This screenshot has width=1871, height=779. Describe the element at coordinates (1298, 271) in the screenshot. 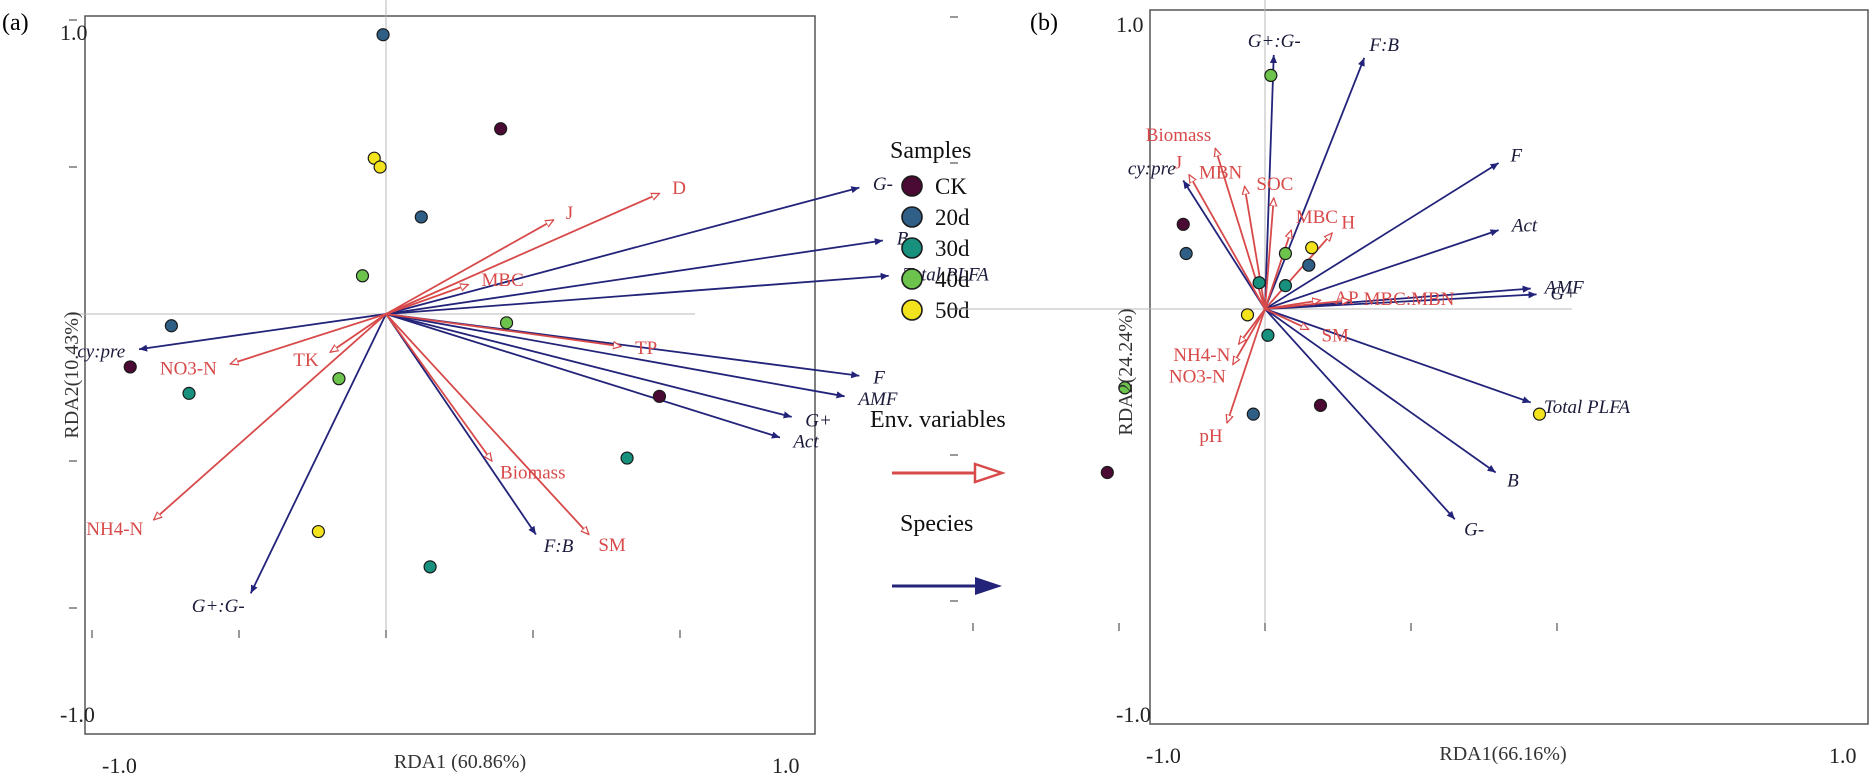

I see `env-vector-h-b` at that location.